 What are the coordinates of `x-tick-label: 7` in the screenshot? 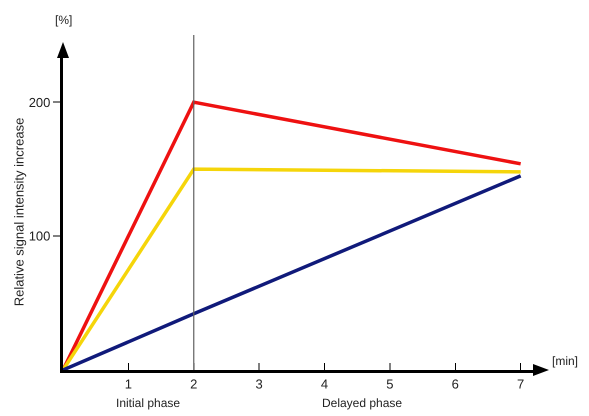 It's located at (520, 384).